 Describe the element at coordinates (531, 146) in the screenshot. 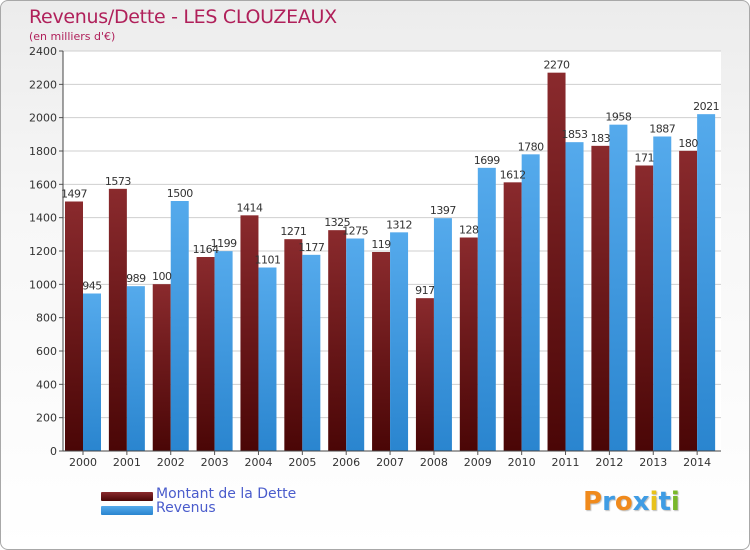

I see `data-label: 1780` at that location.